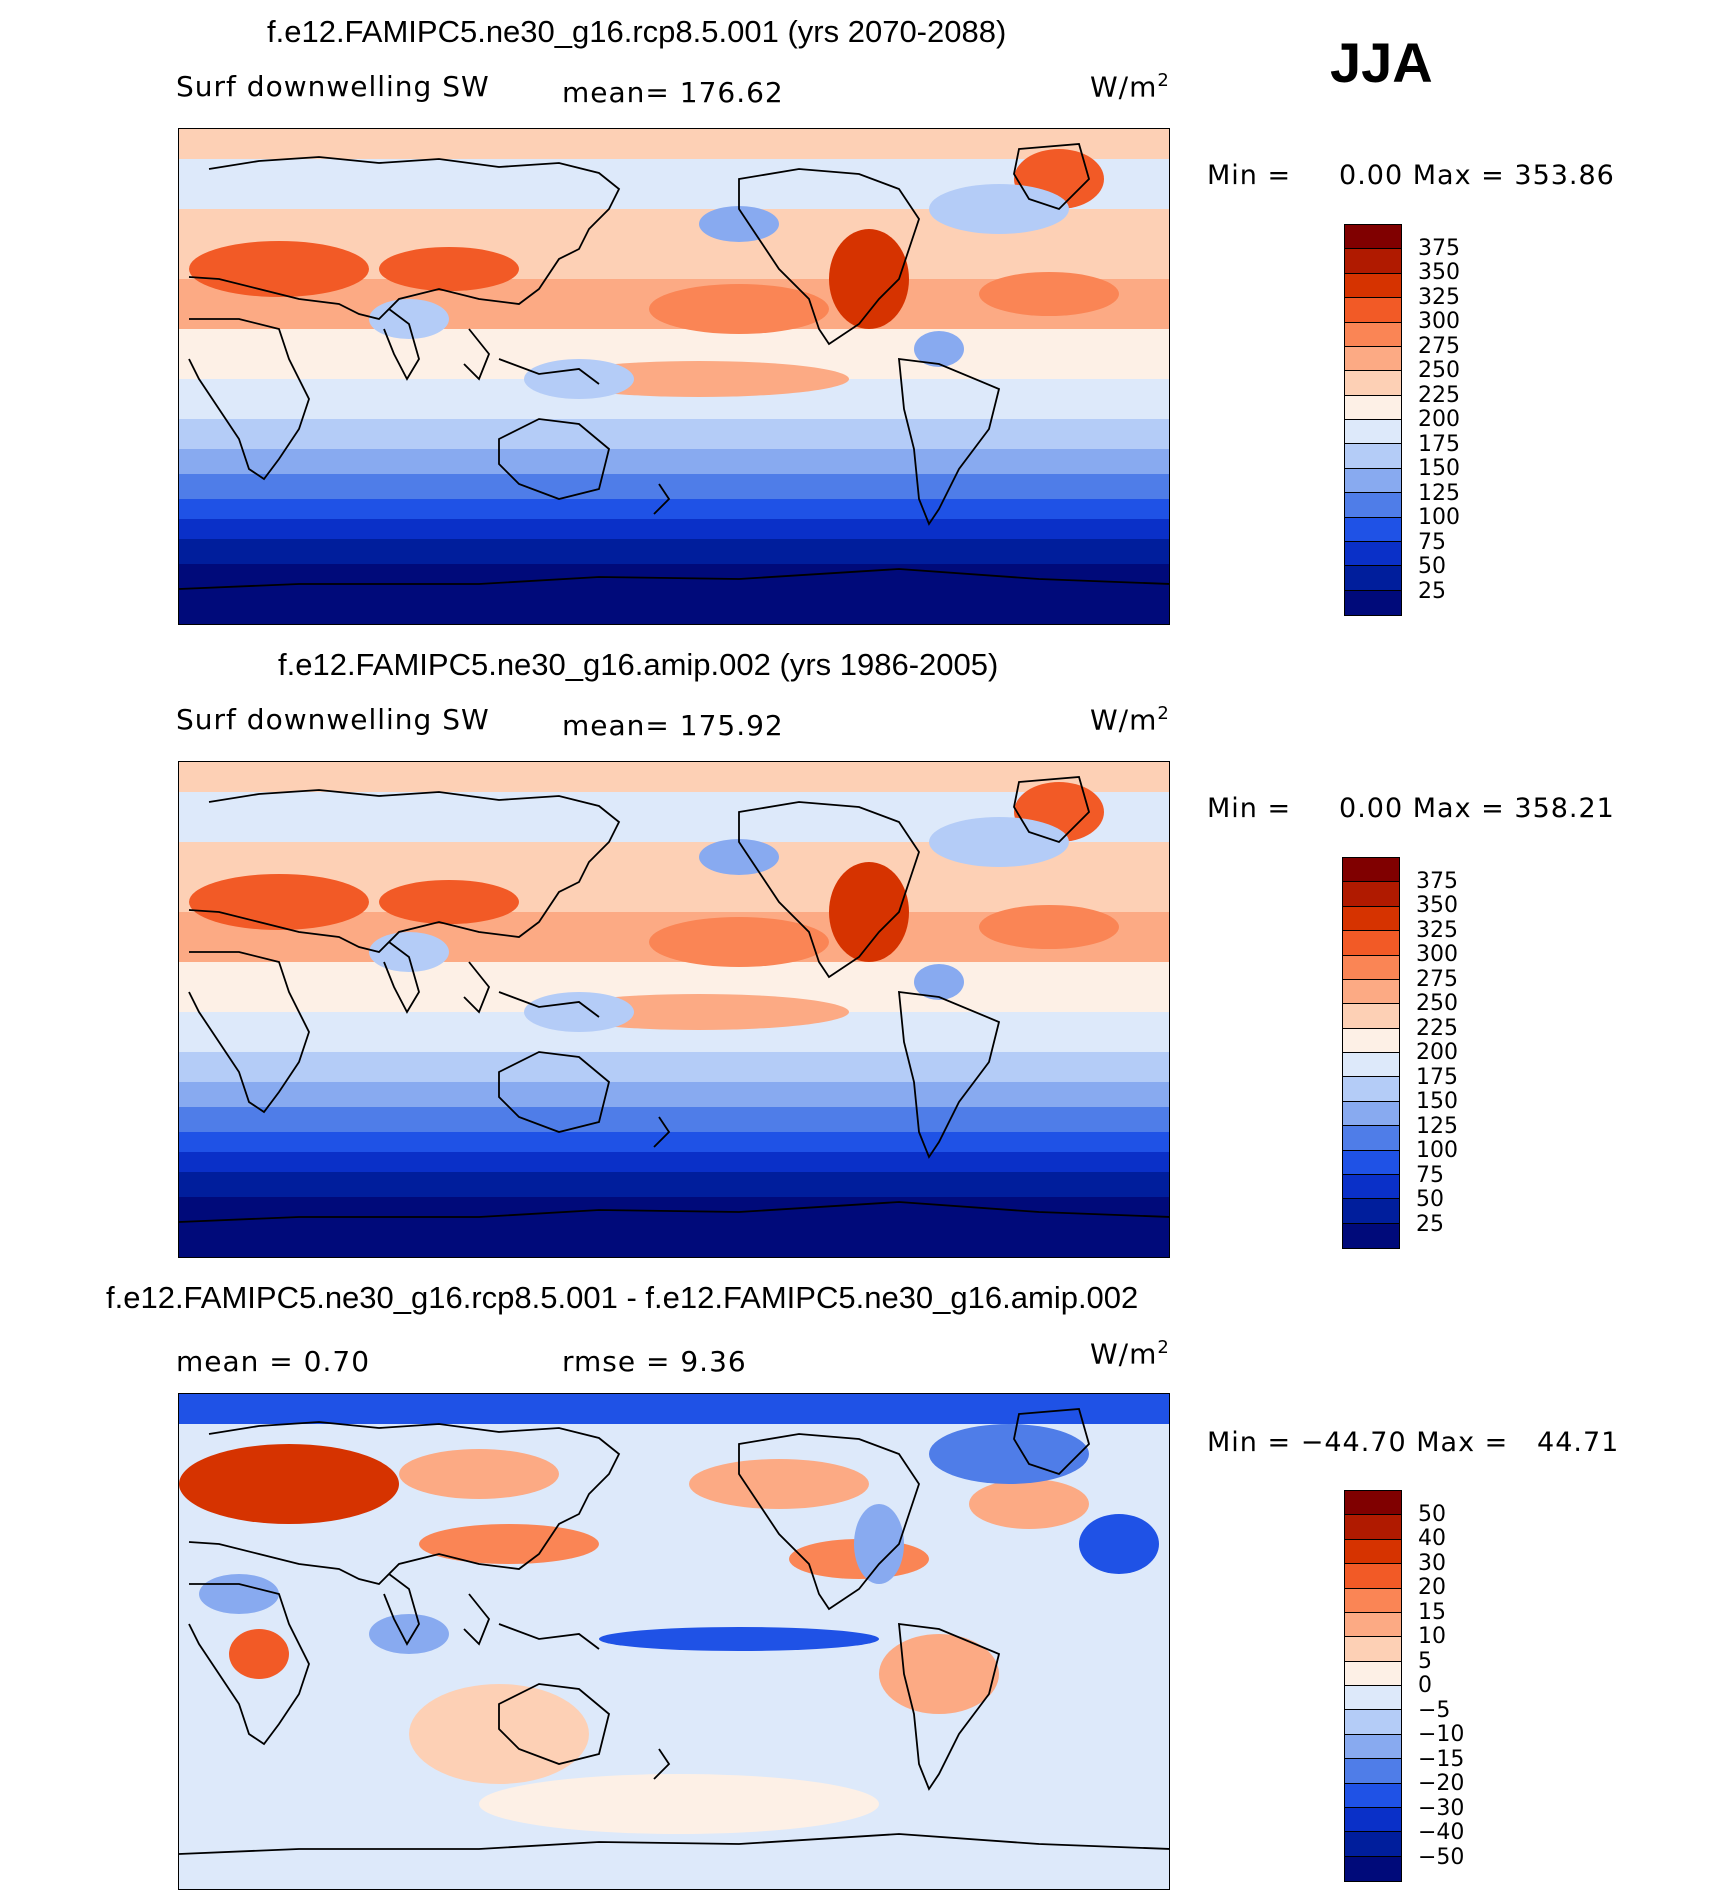 The width and height of the screenshot is (1710, 1897). What do you see at coordinates (1411, 808) in the screenshot?
I see `panel-2-min-max: Min = 0.00 Max = 358.21` at bounding box center [1411, 808].